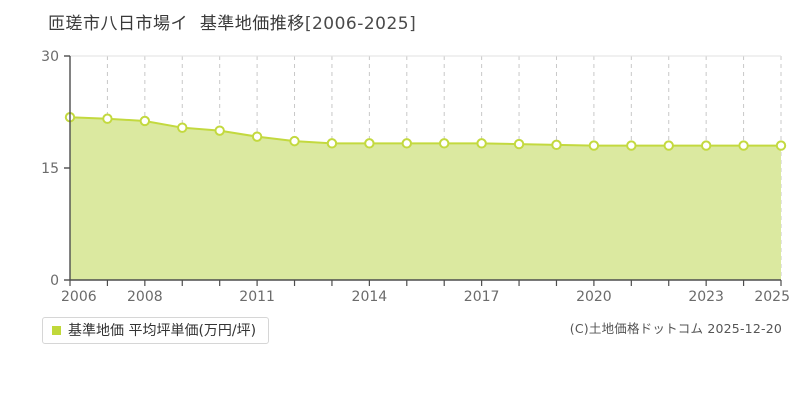  What do you see at coordinates (594, 297) in the screenshot?
I see `svg-text: 2020` at bounding box center [594, 297].